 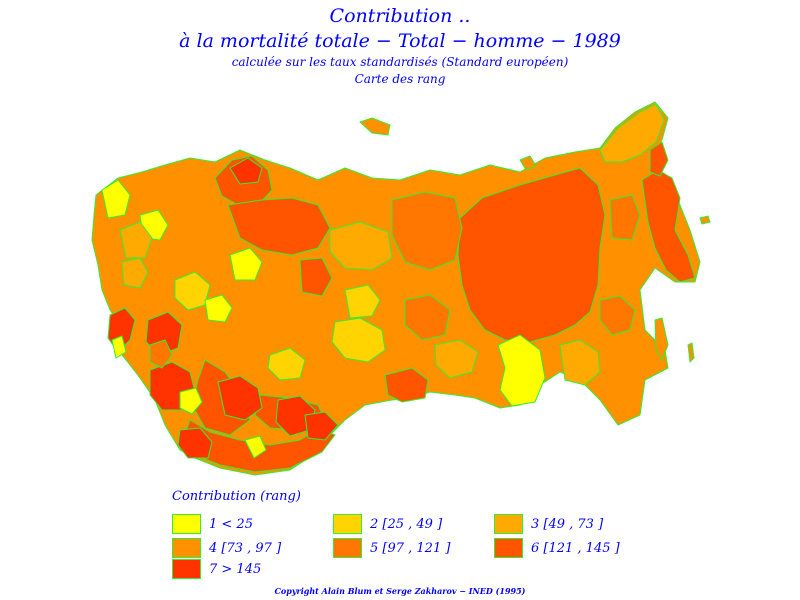 What do you see at coordinates (668, 226) in the screenshot?
I see `region-kamchatka` at bounding box center [668, 226].